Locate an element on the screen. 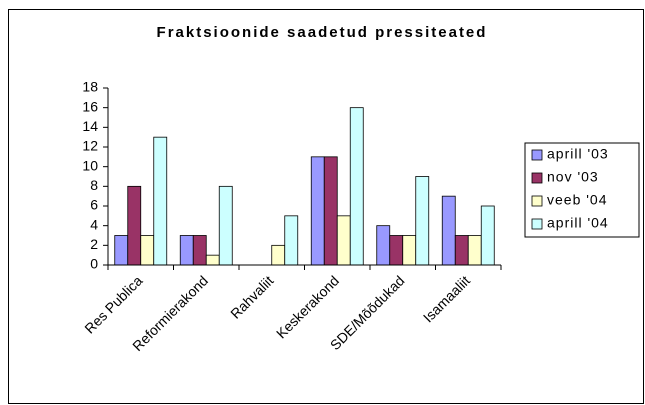 Image resolution: width=645 pixels, height=405 pixels. legend-label: aprill '03 is located at coordinates (578, 154).